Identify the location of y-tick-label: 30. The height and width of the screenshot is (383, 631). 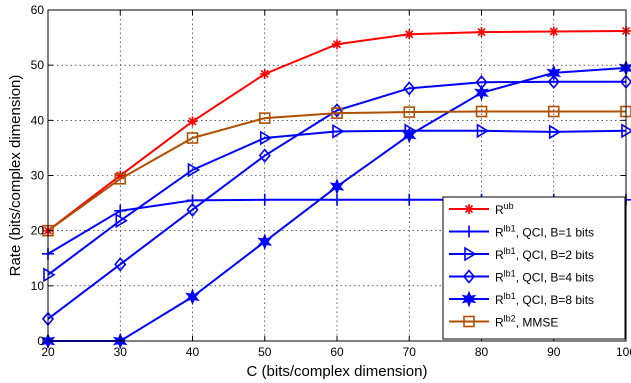
(38, 176).